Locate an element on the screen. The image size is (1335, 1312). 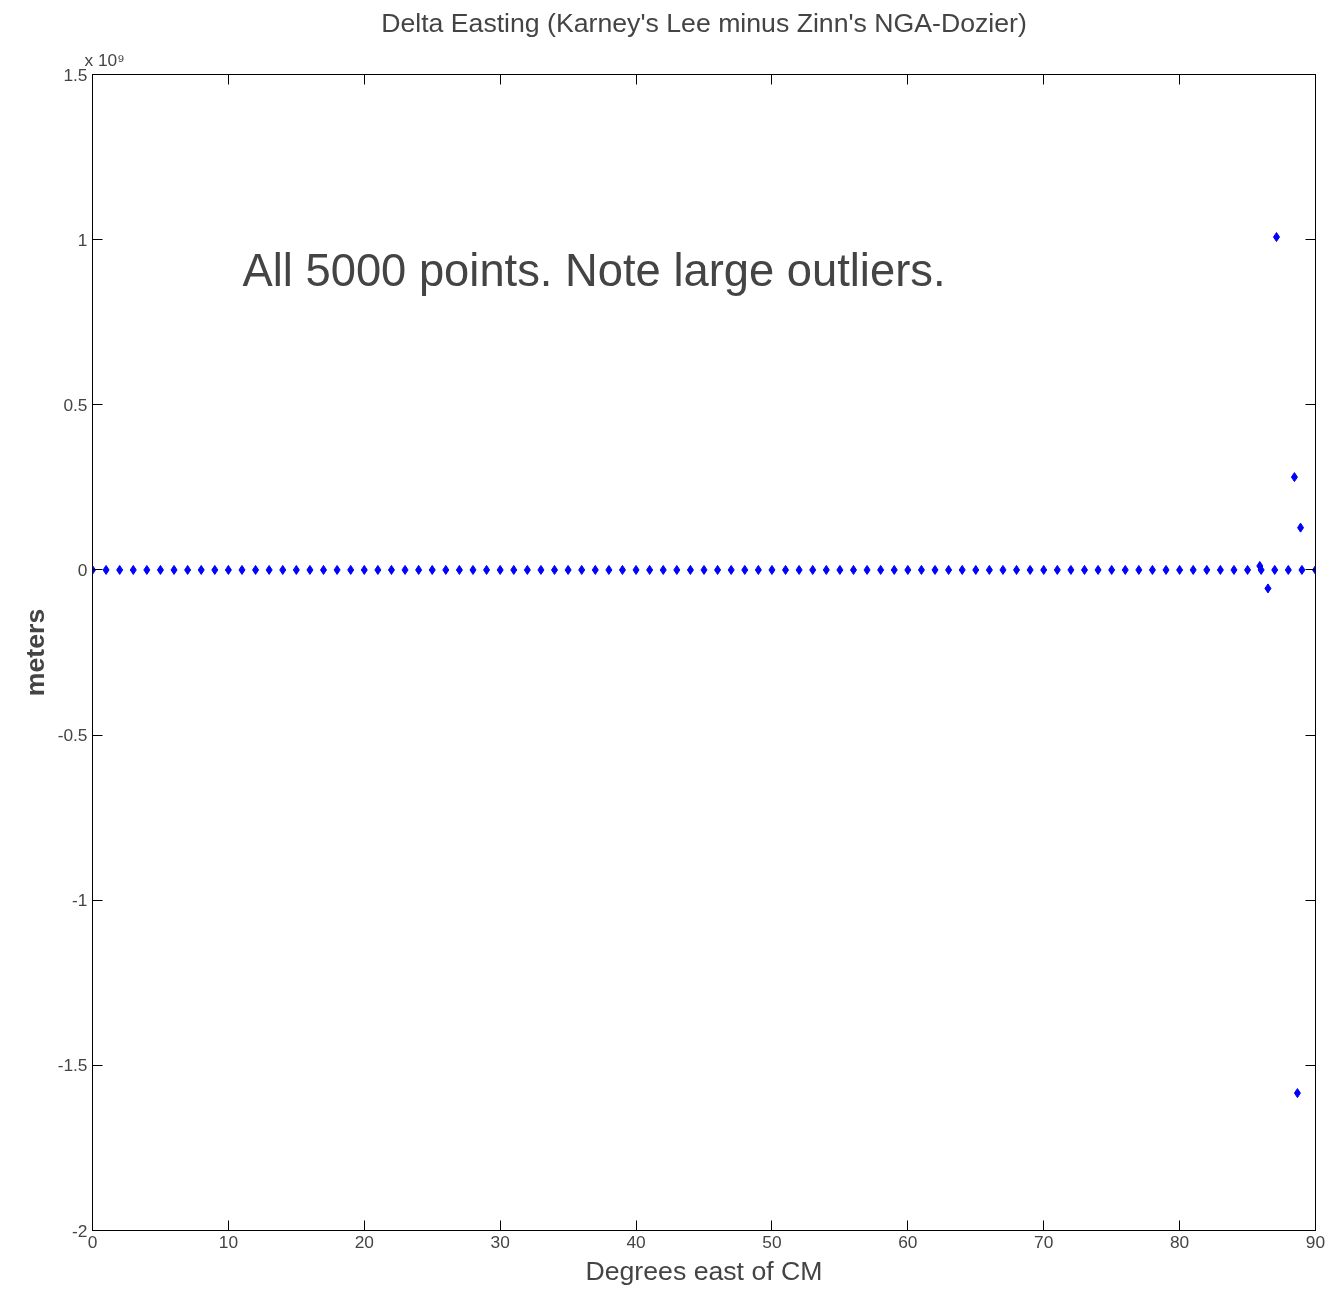
y-tick-label: 0 is located at coordinates (82, 569).